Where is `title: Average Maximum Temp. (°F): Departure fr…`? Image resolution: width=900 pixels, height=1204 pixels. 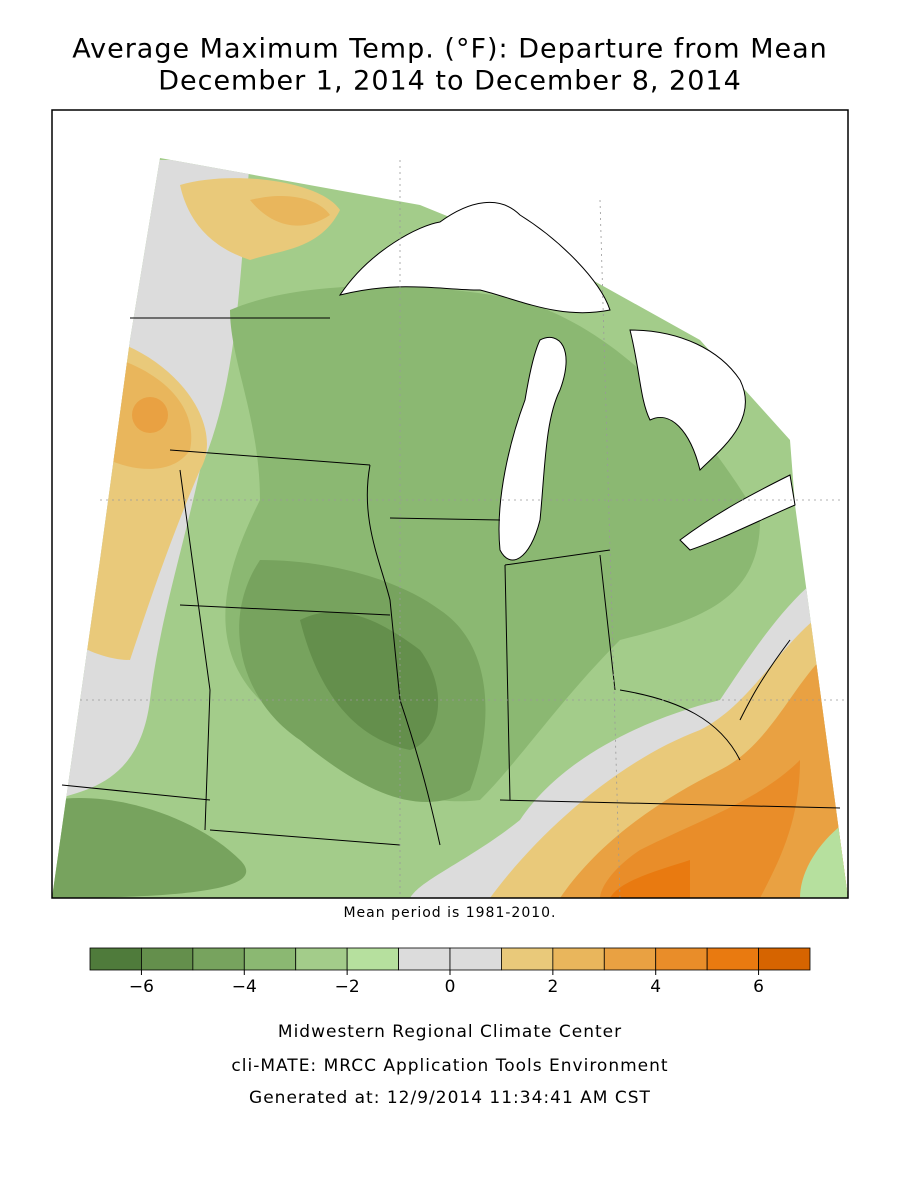
title: Average Maximum Temp. (°F): Departure fr… is located at coordinates (450, 49).